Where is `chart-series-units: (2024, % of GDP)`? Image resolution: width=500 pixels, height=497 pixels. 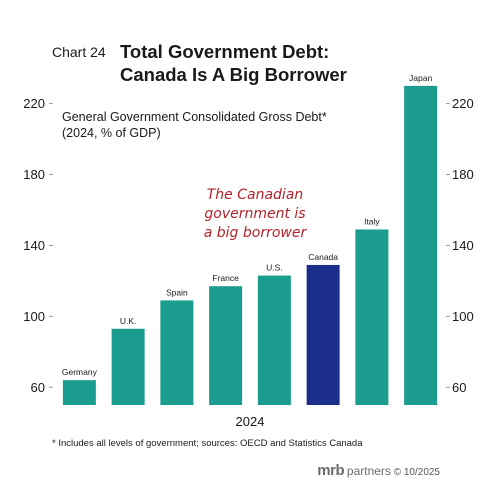 chart-series-units: (2024, % of GDP) is located at coordinates (111, 133).